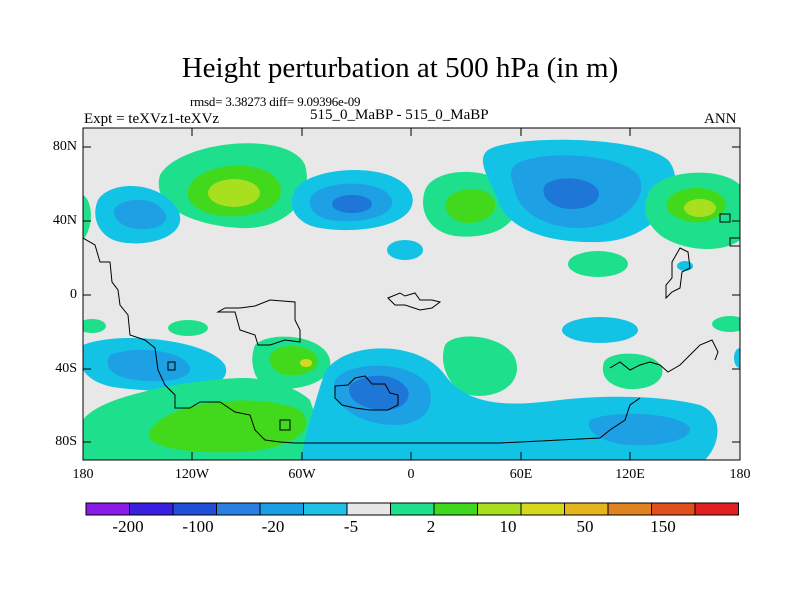  What do you see at coordinates (379, 393) in the screenshot?
I see `contour-south-deepblue-big` at bounding box center [379, 393].